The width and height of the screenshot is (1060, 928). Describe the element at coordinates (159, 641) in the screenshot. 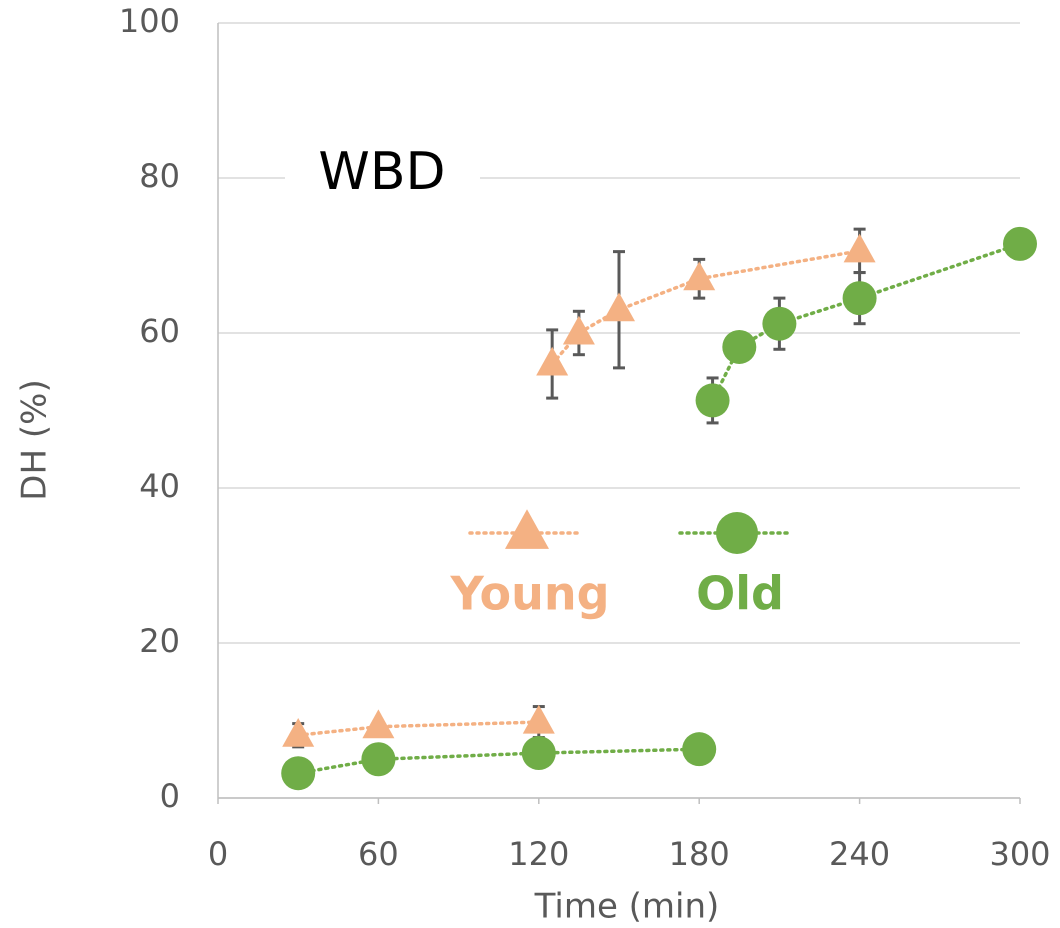

I see `y-tick-label: 20` at that location.